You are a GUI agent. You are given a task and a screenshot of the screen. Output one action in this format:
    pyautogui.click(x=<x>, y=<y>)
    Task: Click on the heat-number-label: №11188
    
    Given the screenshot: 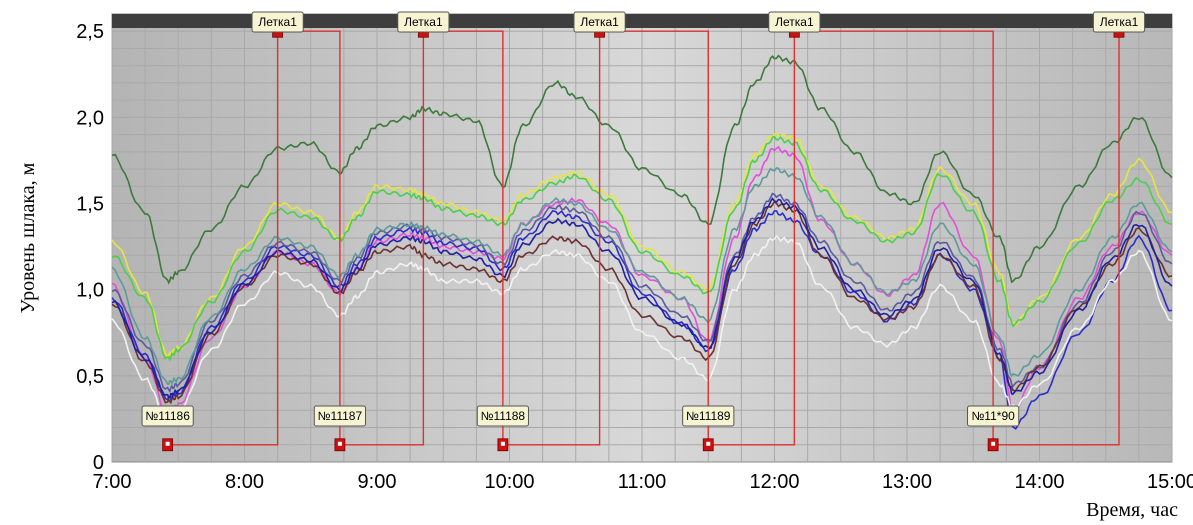 What is the action you would take?
    pyautogui.click(x=503, y=416)
    